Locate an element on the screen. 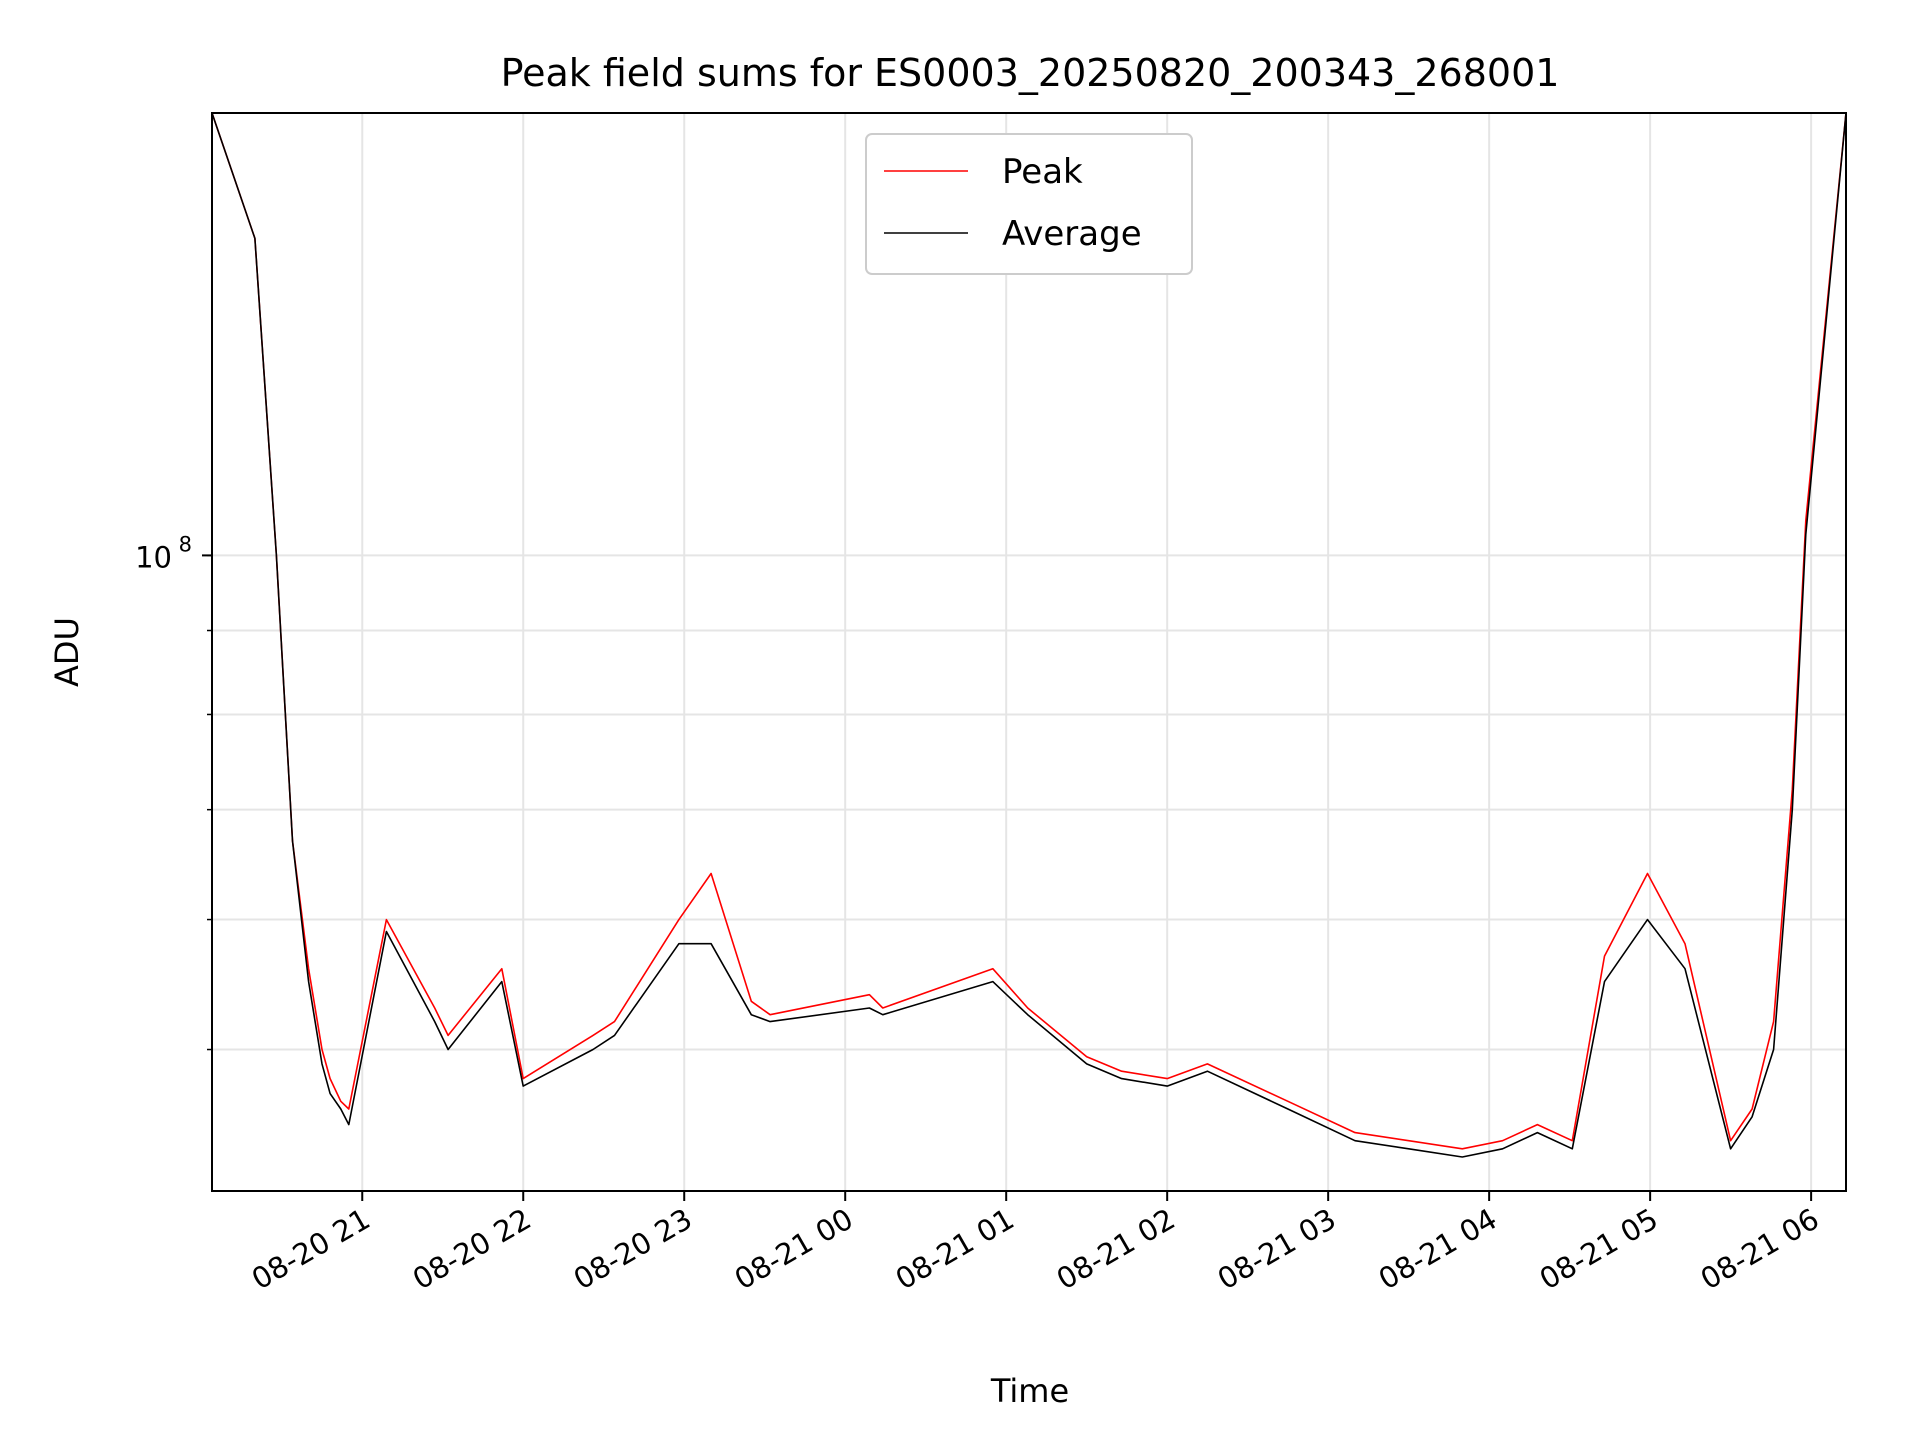  legend-average-label: Average is located at coordinates (1072, 234).